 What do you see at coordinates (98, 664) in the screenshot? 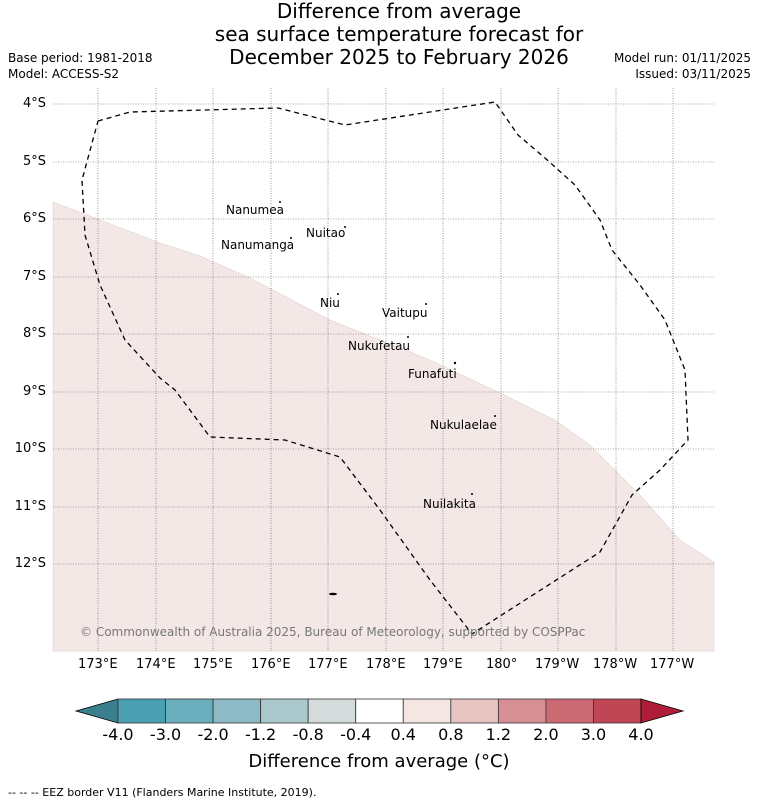
I see `lon-label: 173°E` at bounding box center [98, 664].